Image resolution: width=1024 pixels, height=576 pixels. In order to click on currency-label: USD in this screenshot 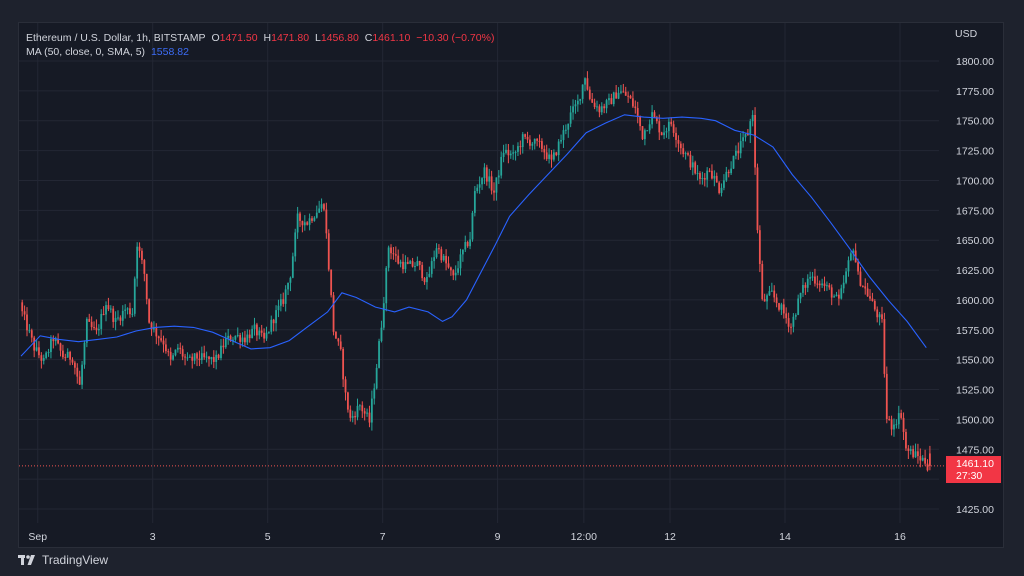, I will do `click(966, 34)`.